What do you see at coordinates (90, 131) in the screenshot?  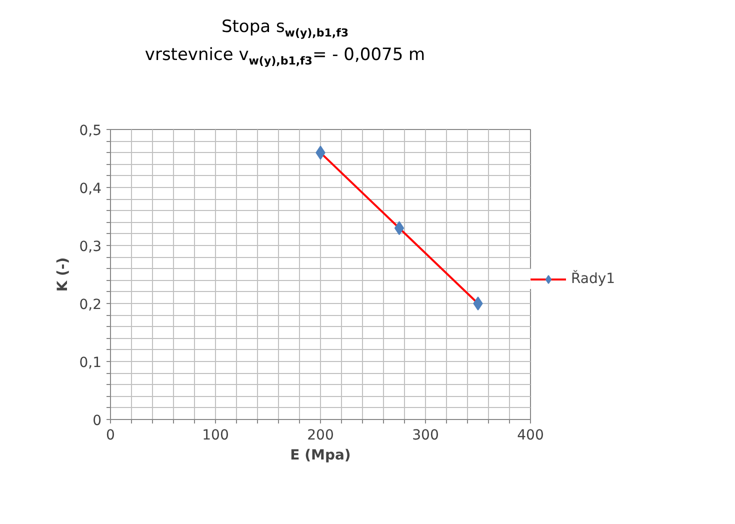 I see `y-tick-label: 0,5` at bounding box center [90, 131].